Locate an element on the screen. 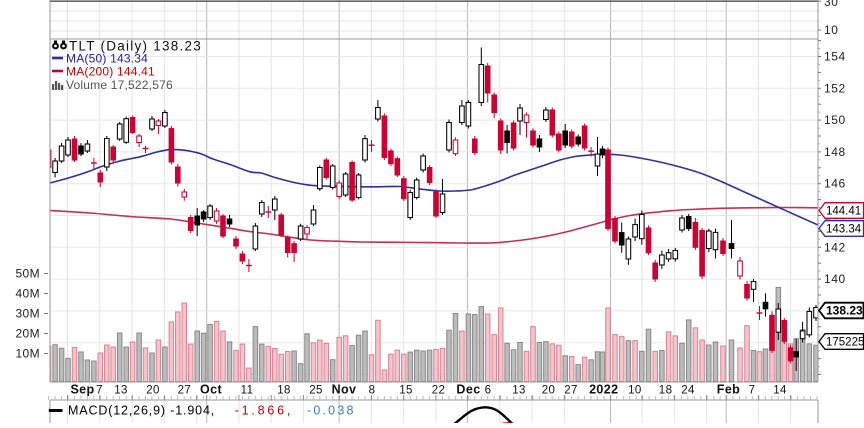 This screenshot has height=428, width=864. svg-text: 25 is located at coordinates (316, 391).